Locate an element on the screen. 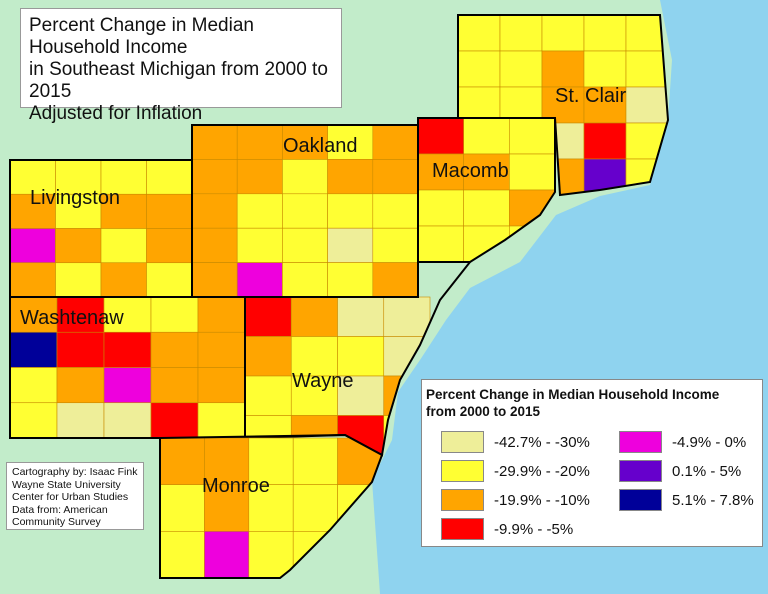 Image resolution: width=768 pixels, height=594 pixels. legend-label: -29.9% - -20% is located at coordinates (542, 471).